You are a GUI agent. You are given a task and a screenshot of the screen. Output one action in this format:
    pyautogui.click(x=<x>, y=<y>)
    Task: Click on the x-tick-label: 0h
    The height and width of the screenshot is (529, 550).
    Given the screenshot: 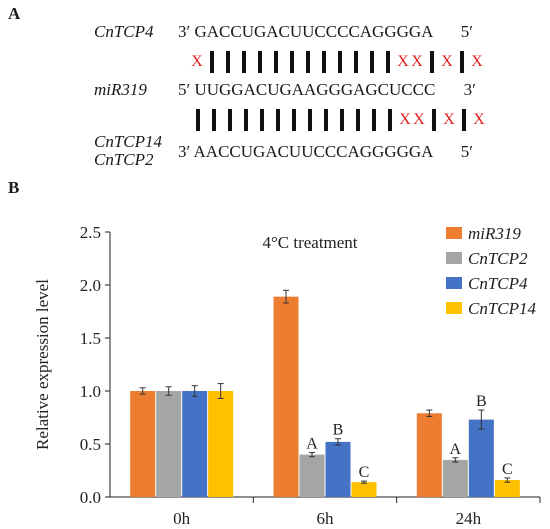 What is the action you would take?
    pyautogui.click(x=182, y=518)
    